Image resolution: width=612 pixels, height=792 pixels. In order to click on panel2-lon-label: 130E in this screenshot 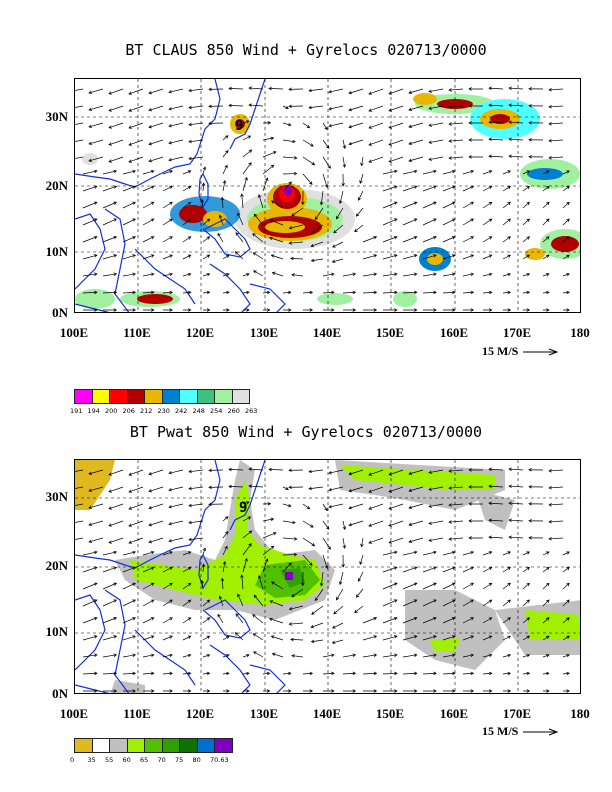, I will do `click(264, 713)`.